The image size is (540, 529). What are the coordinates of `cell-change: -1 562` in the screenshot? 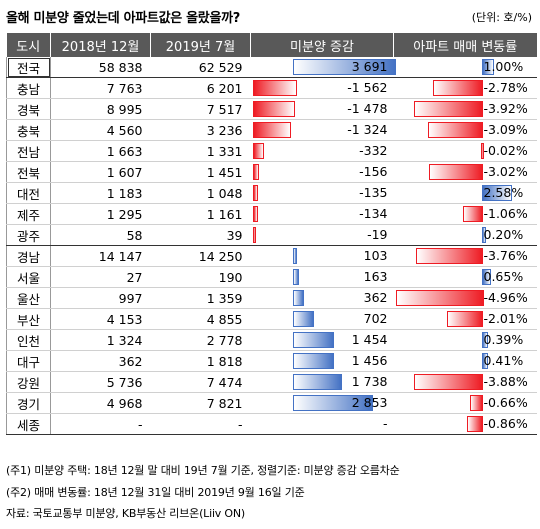 It's located at (322, 88).